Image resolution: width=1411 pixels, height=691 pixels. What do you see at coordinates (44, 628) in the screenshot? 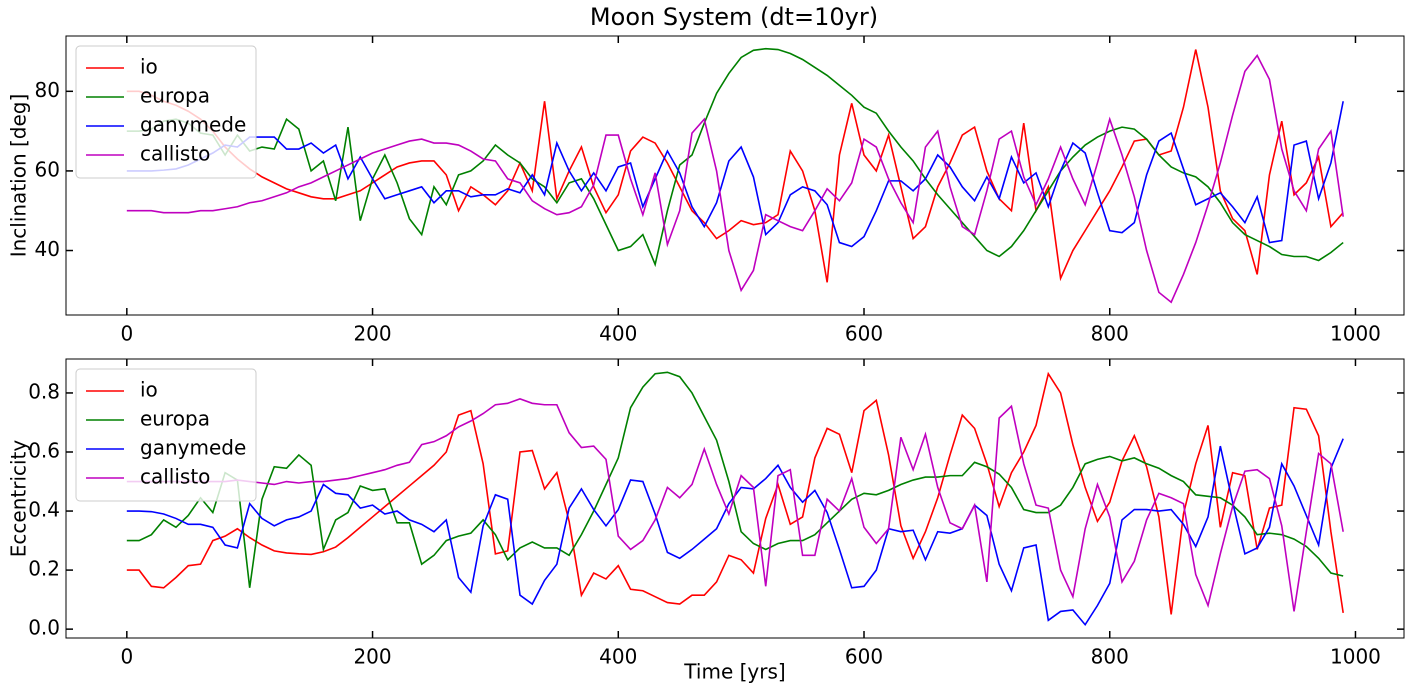
I see `y-tick-label: 0.0` at bounding box center [44, 628].